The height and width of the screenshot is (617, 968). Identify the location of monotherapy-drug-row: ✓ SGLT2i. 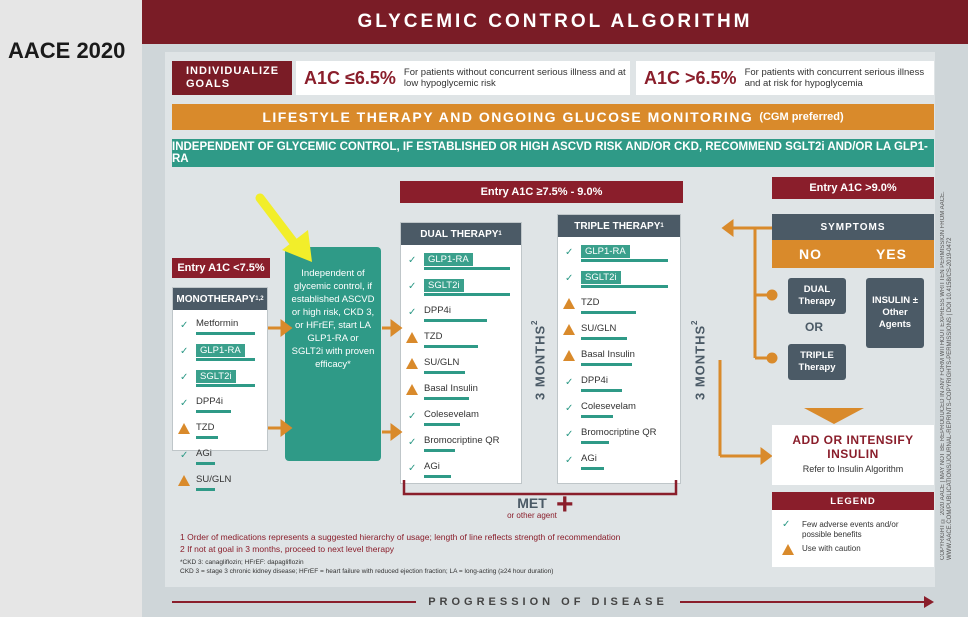
(220, 380).